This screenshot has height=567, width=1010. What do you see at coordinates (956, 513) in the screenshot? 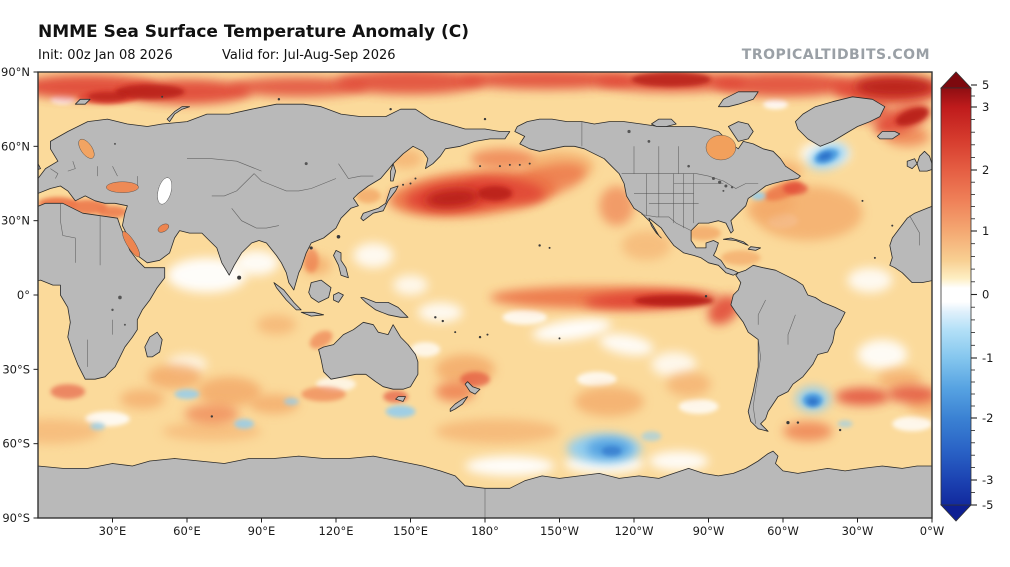
I see `colorbar-arrow-bottom` at bounding box center [956, 513].